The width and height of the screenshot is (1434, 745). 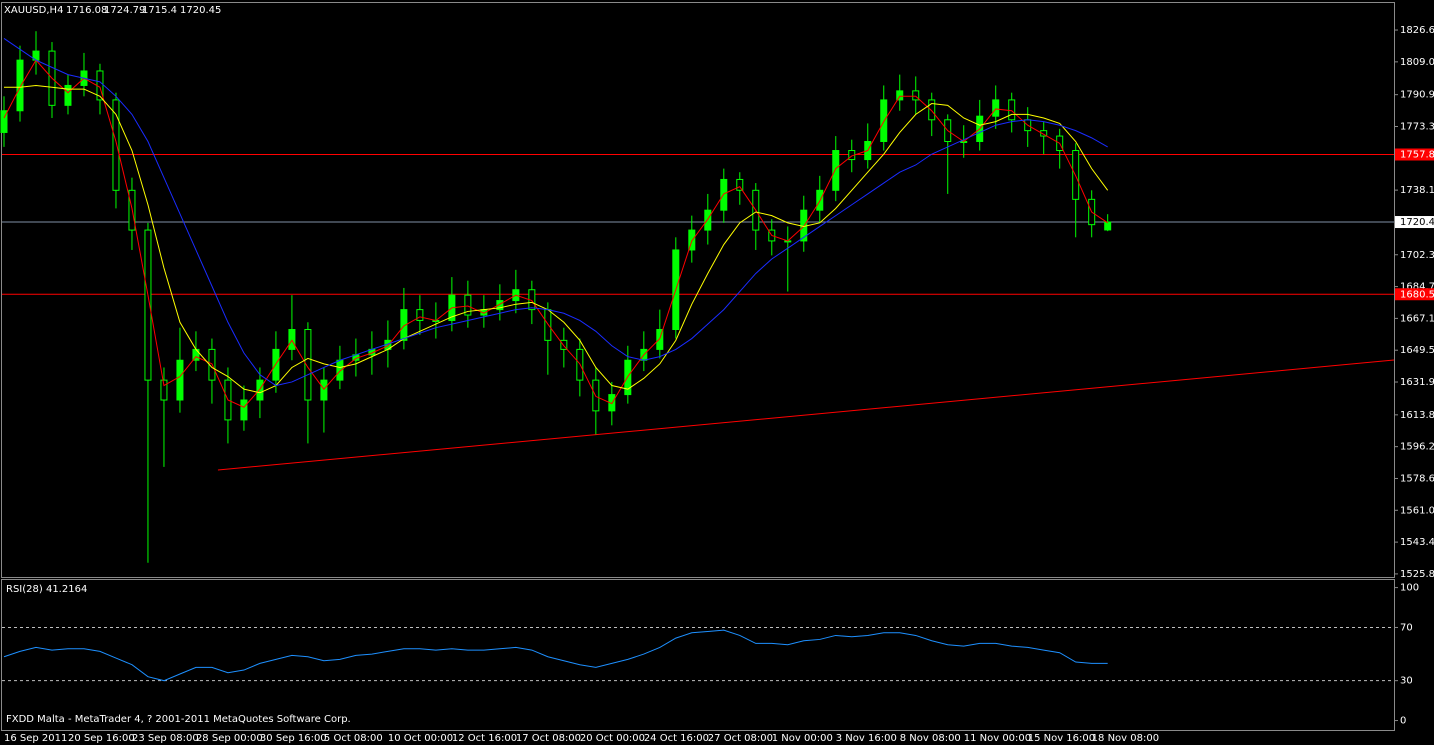 What do you see at coordinates (1417, 62) in the screenshot?
I see `y-tick-label: 1809.05` at bounding box center [1417, 62].